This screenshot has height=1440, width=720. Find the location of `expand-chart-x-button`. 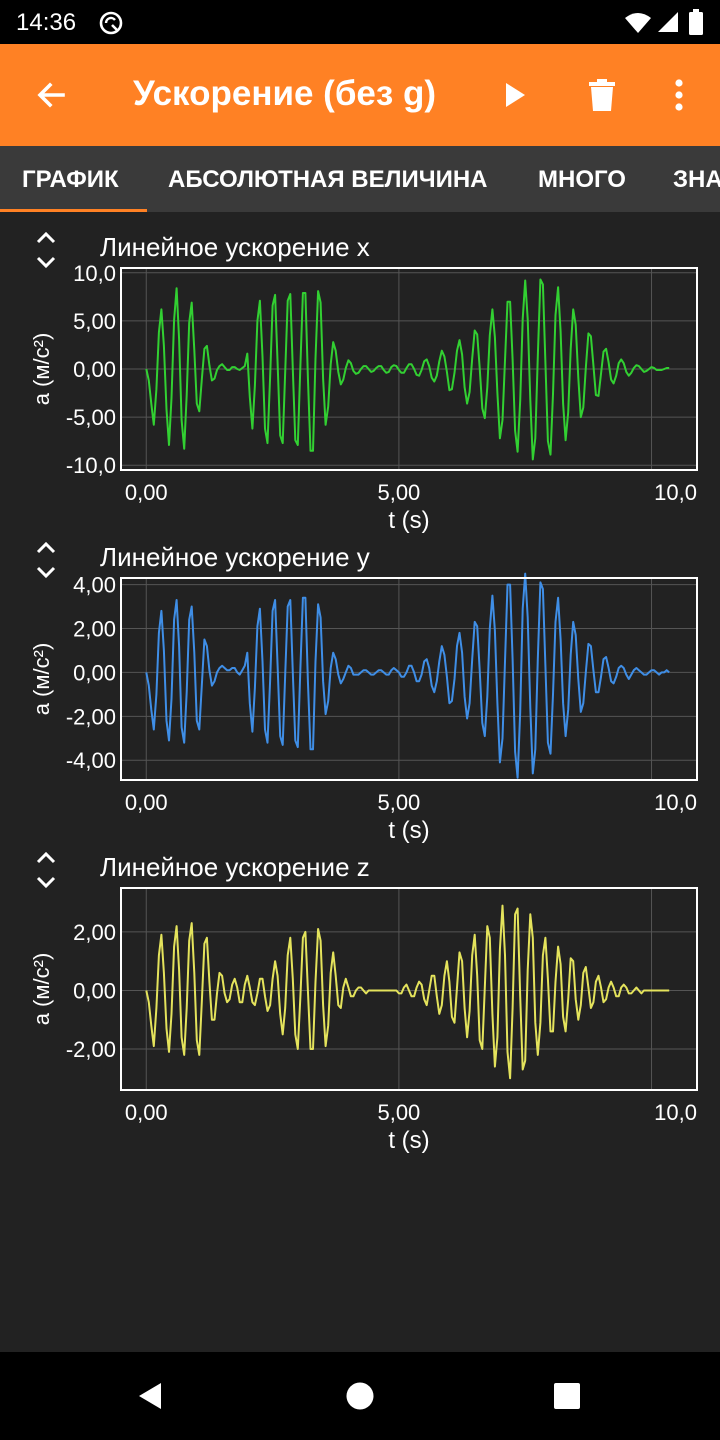

expand-chart-x-button is located at coordinates (46, 250).